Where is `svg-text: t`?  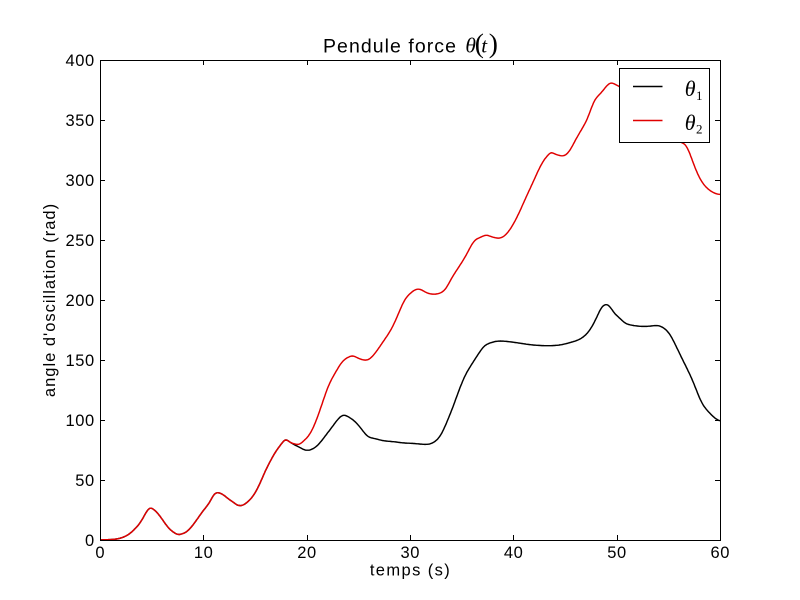
svg-text: t is located at coordinates (484, 46).